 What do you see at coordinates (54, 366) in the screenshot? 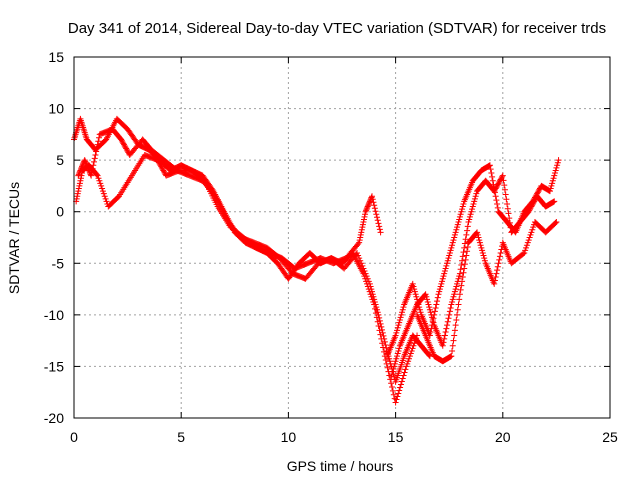
I see `y-tick-label: -15` at bounding box center [54, 366].